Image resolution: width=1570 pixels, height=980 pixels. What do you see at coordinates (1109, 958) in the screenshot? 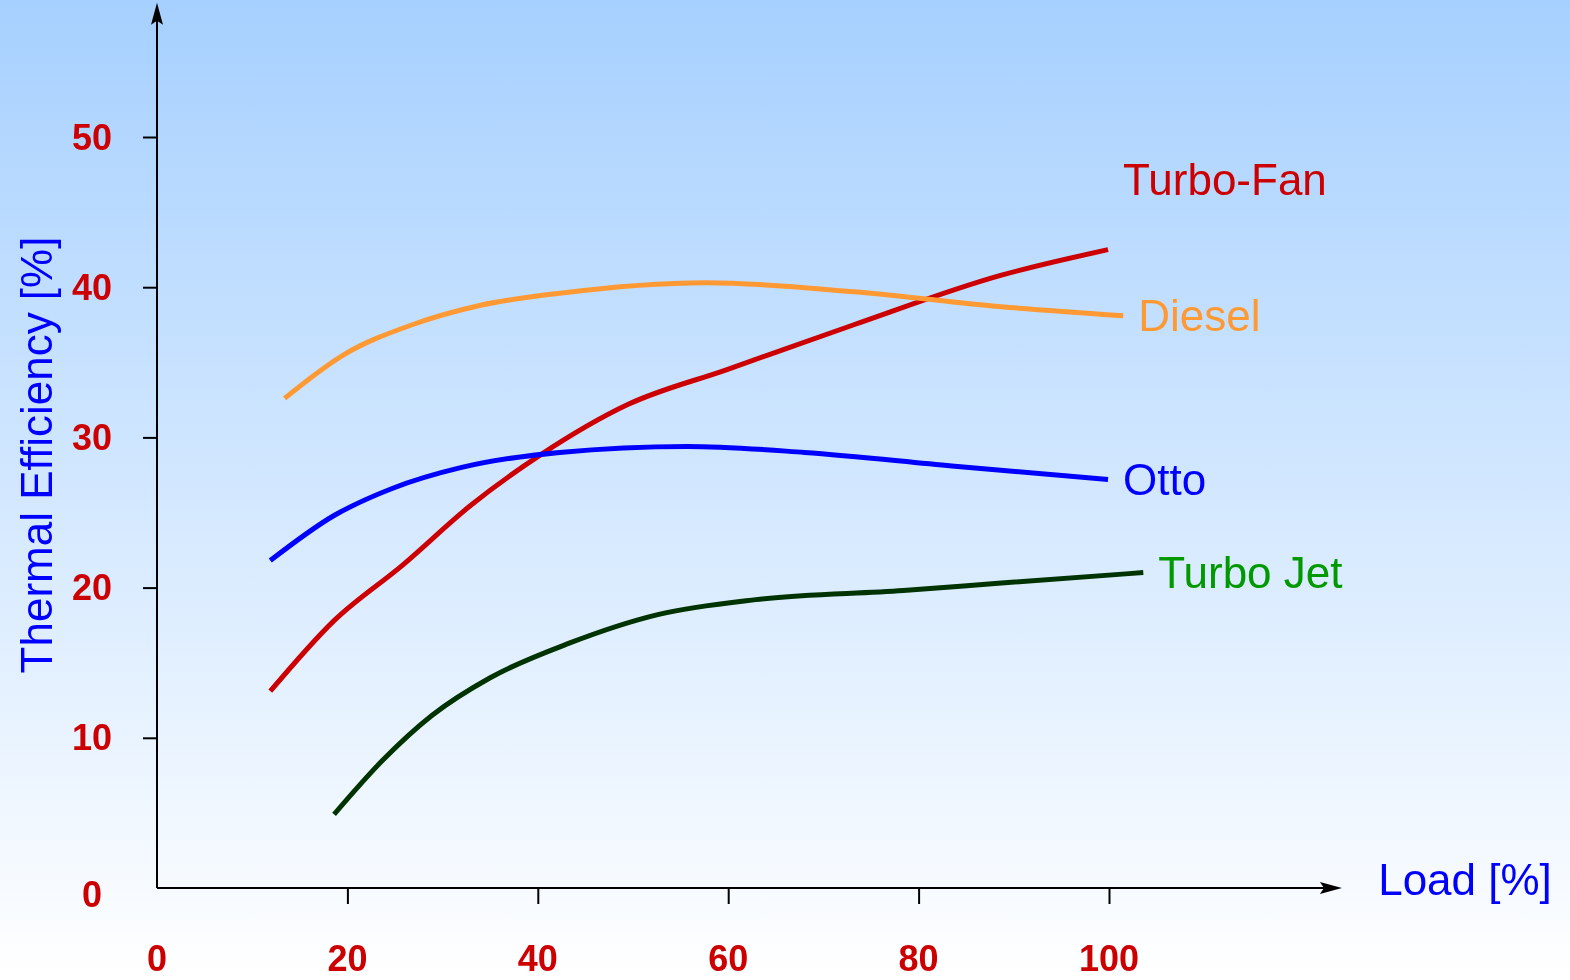
I see `x-tick-label: 100` at bounding box center [1109, 958].